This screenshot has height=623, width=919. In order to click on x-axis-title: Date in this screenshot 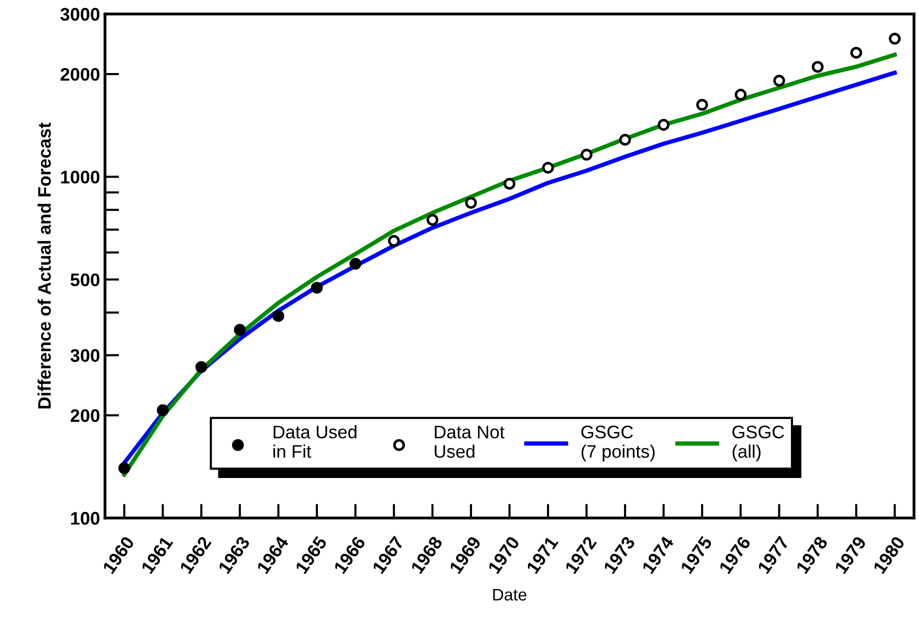, I will do `click(509, 594)`.